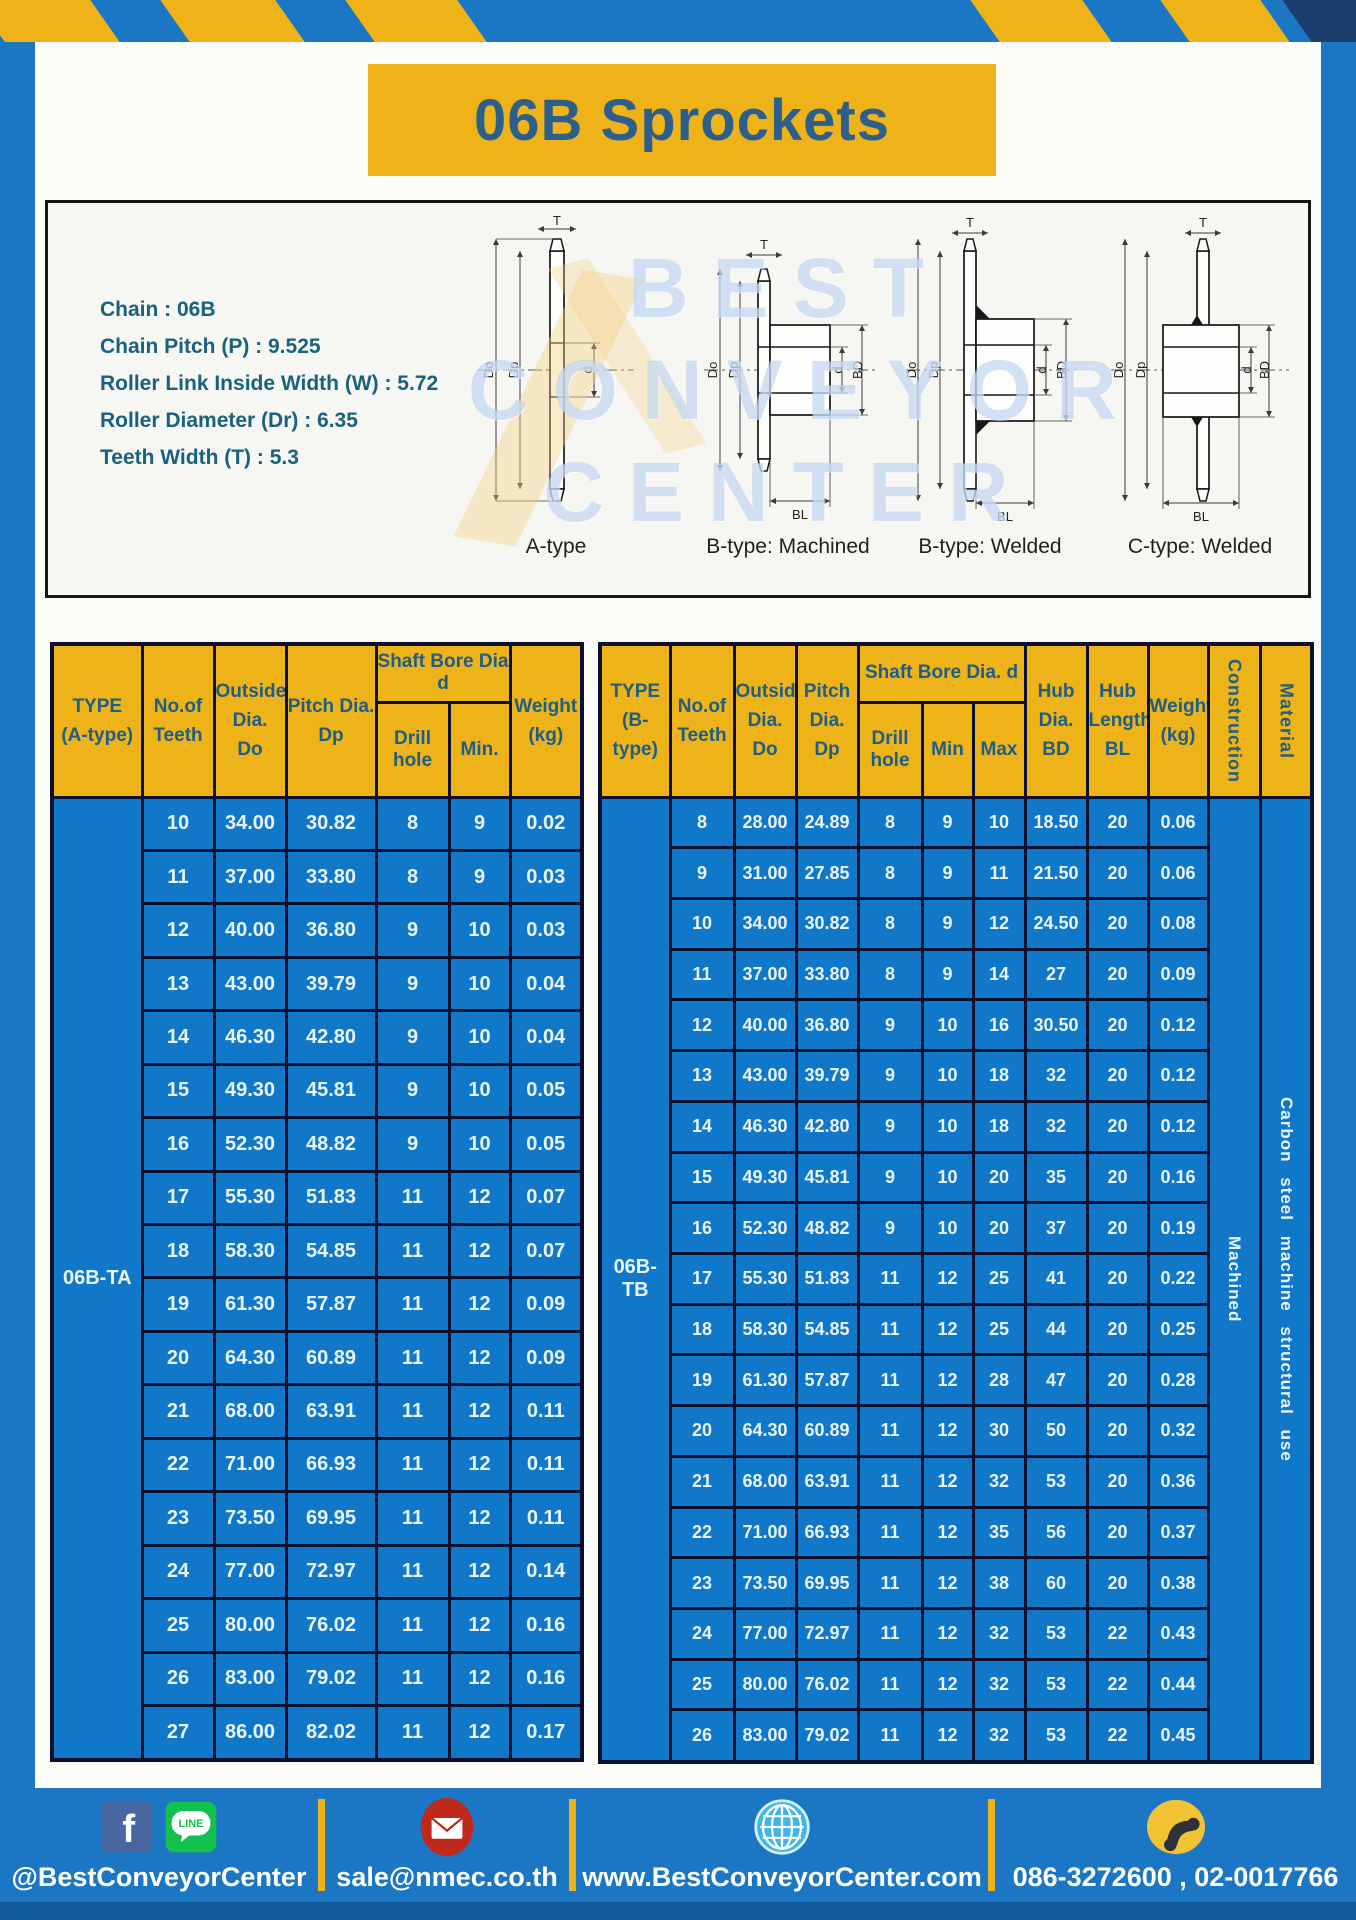 The width and height of the screenshot is (1356, 1920). Describe the element at coordinates (788, 546) in the screenshot. I see `b-type-machined-label: B-type: Machined` at that location.